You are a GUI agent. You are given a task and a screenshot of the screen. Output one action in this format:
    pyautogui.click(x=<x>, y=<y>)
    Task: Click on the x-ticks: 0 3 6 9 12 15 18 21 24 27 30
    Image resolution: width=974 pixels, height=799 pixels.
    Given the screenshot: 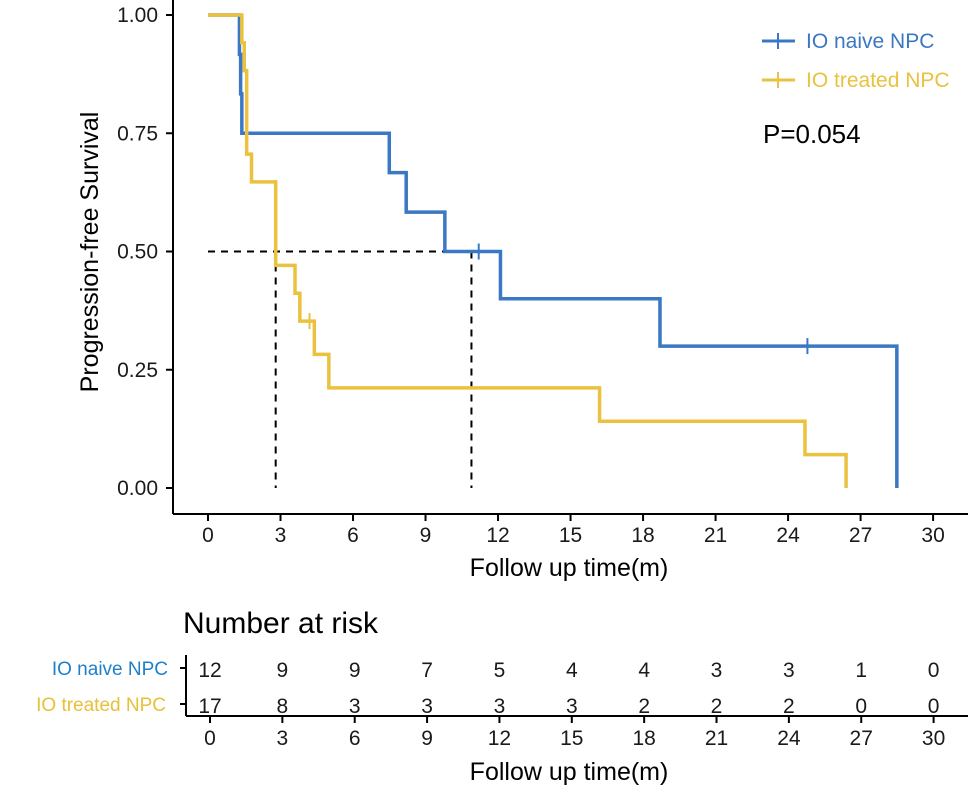 What is the action you would take?
    pyautogui.click(x=573, y=530)
    